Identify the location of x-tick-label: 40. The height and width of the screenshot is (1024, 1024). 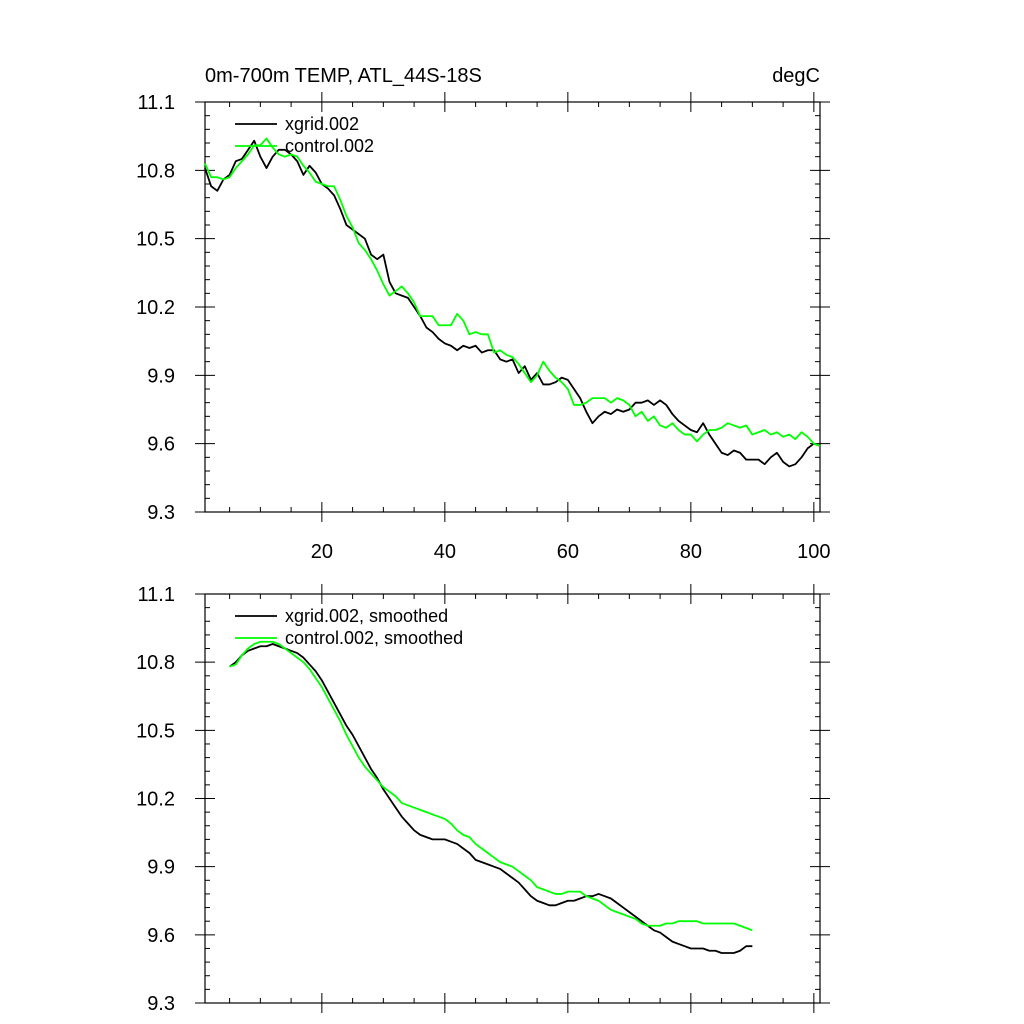
(445, 552).